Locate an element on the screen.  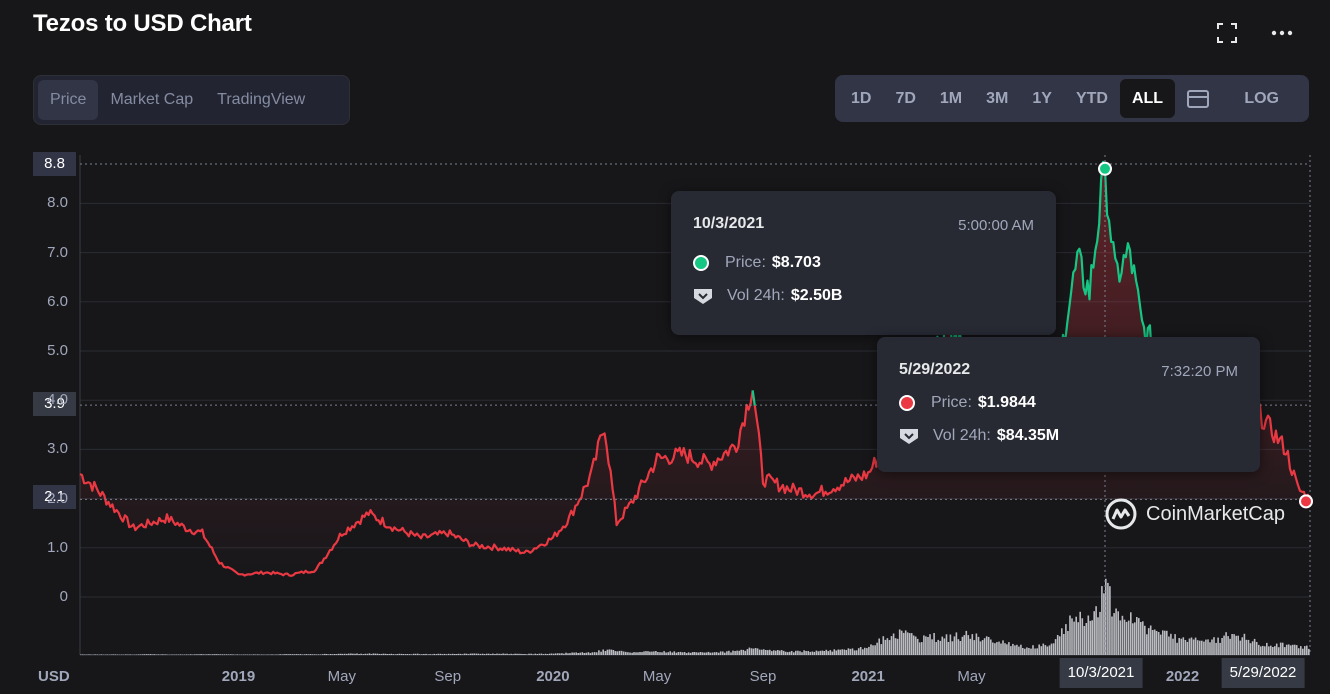
range-1m: 1M is located at coordinates (951, 98).